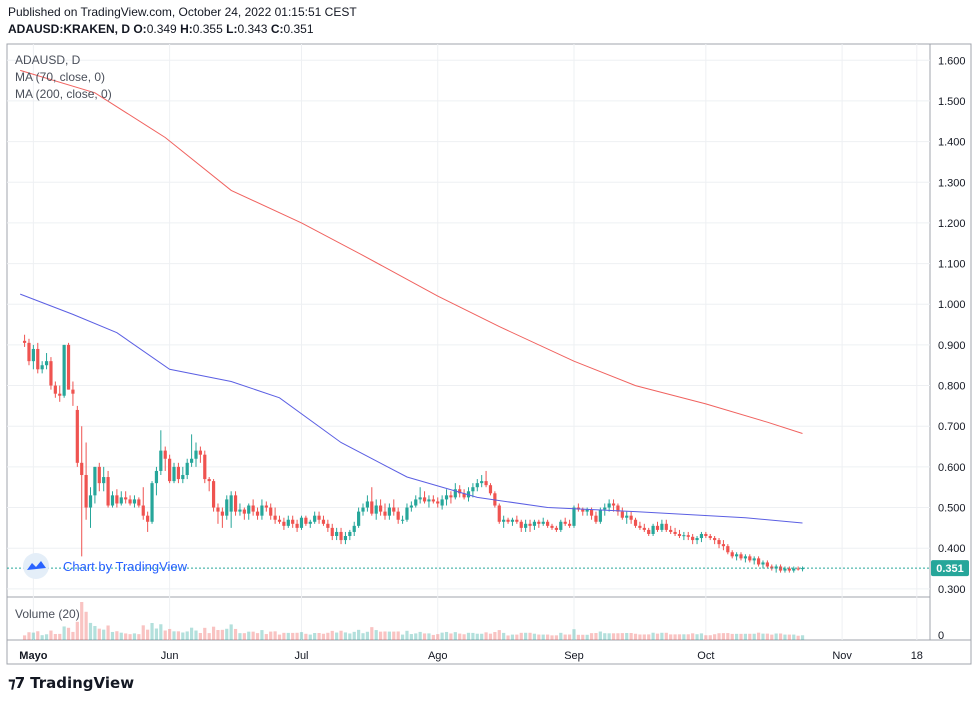 The height and width of the screenshot is (702, 978). Describe the element at coordinates (413, 621) in the screenshot. I see `volume-bars` at that location.